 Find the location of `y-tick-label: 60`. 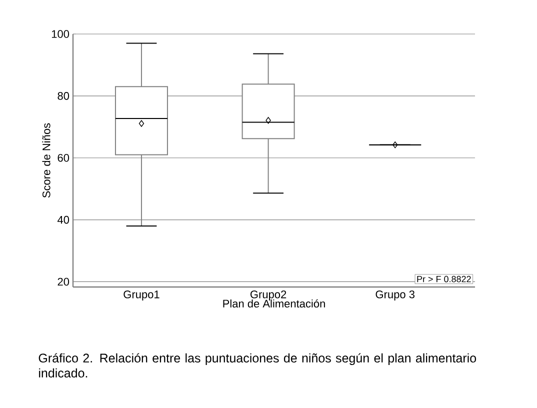

y-tick-label: 60 is located at coordinates (64, 158).